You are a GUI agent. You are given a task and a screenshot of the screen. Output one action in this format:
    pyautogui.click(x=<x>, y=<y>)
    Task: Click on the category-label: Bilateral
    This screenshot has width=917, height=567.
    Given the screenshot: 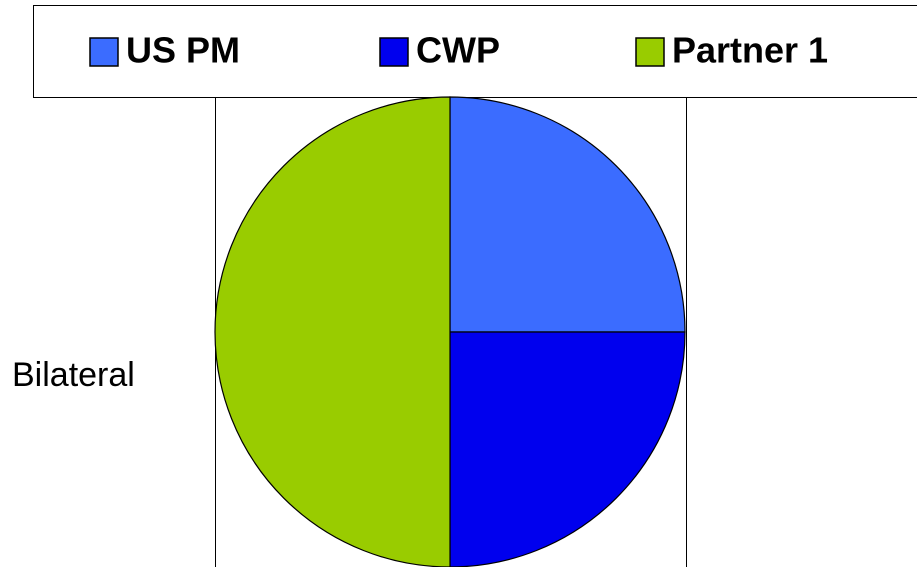 What is the action you would take?
    pyautogui.click(x=73, y=375)
    